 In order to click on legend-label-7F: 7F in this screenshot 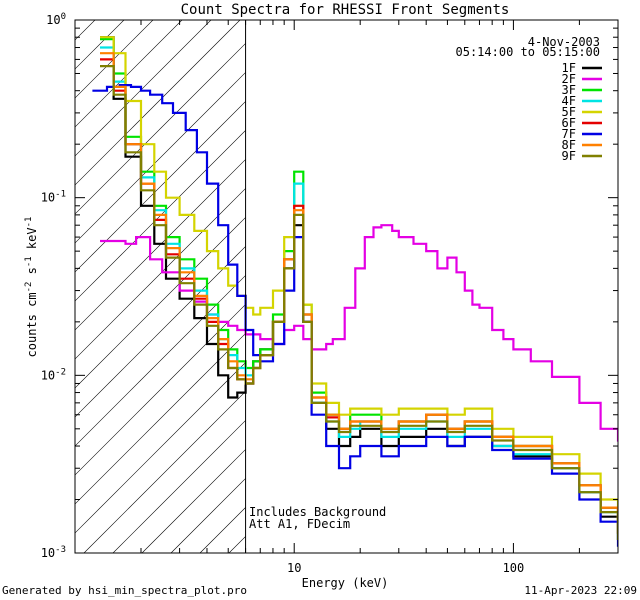, I will do `click(569, 134)`.